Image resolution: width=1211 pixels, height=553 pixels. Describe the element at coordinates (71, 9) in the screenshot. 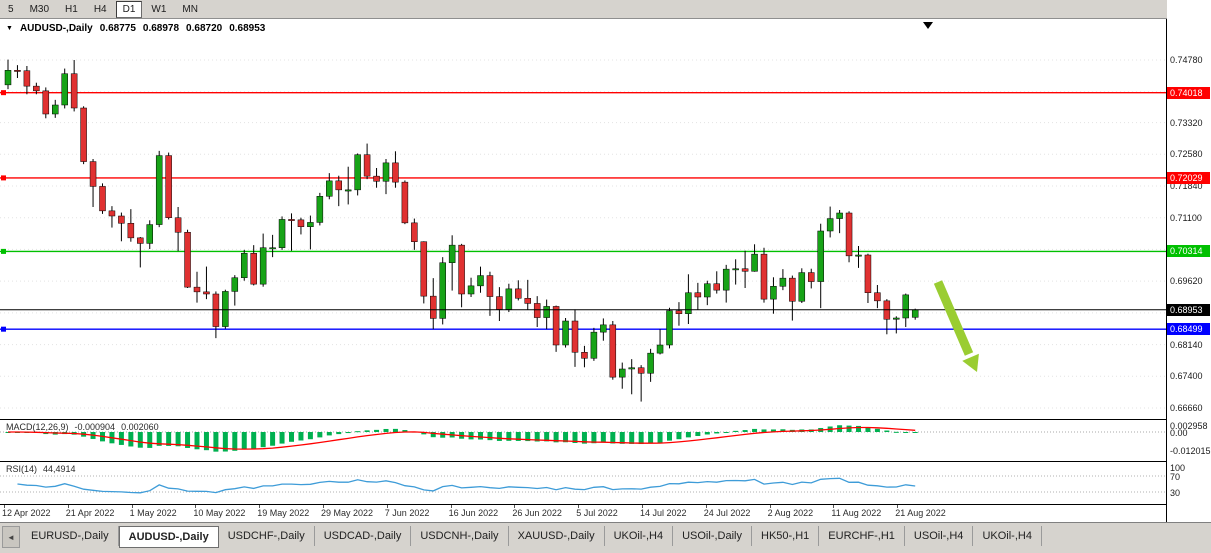

I see `period-button-h1: H1` at that location.